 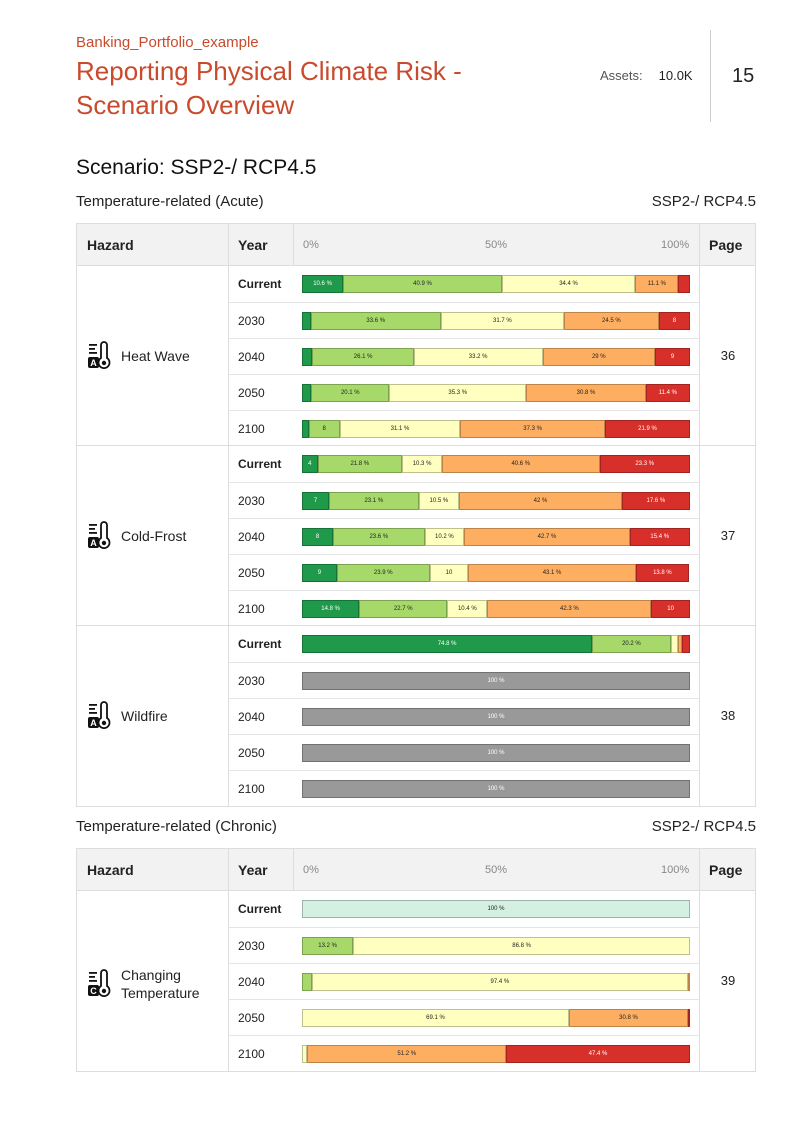 I want to click on year-row: 2100 100 %, so click(x=463, y=788).